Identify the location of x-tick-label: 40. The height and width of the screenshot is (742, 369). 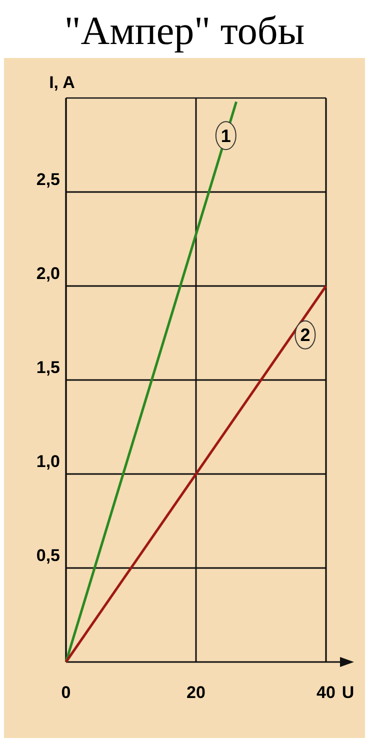
(326, 692).